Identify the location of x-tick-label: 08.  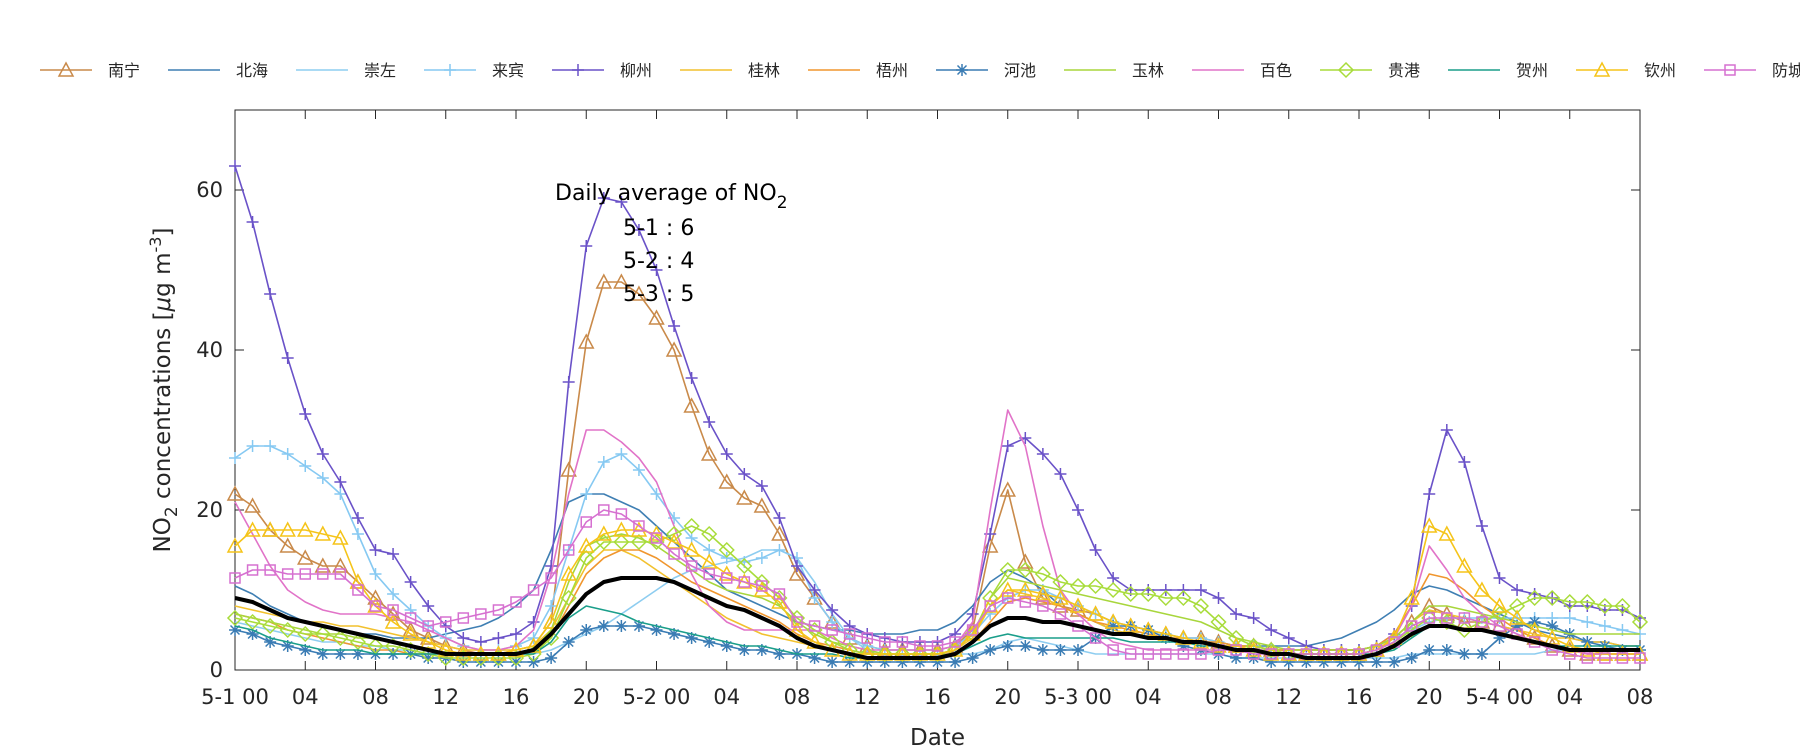
(375, 697).